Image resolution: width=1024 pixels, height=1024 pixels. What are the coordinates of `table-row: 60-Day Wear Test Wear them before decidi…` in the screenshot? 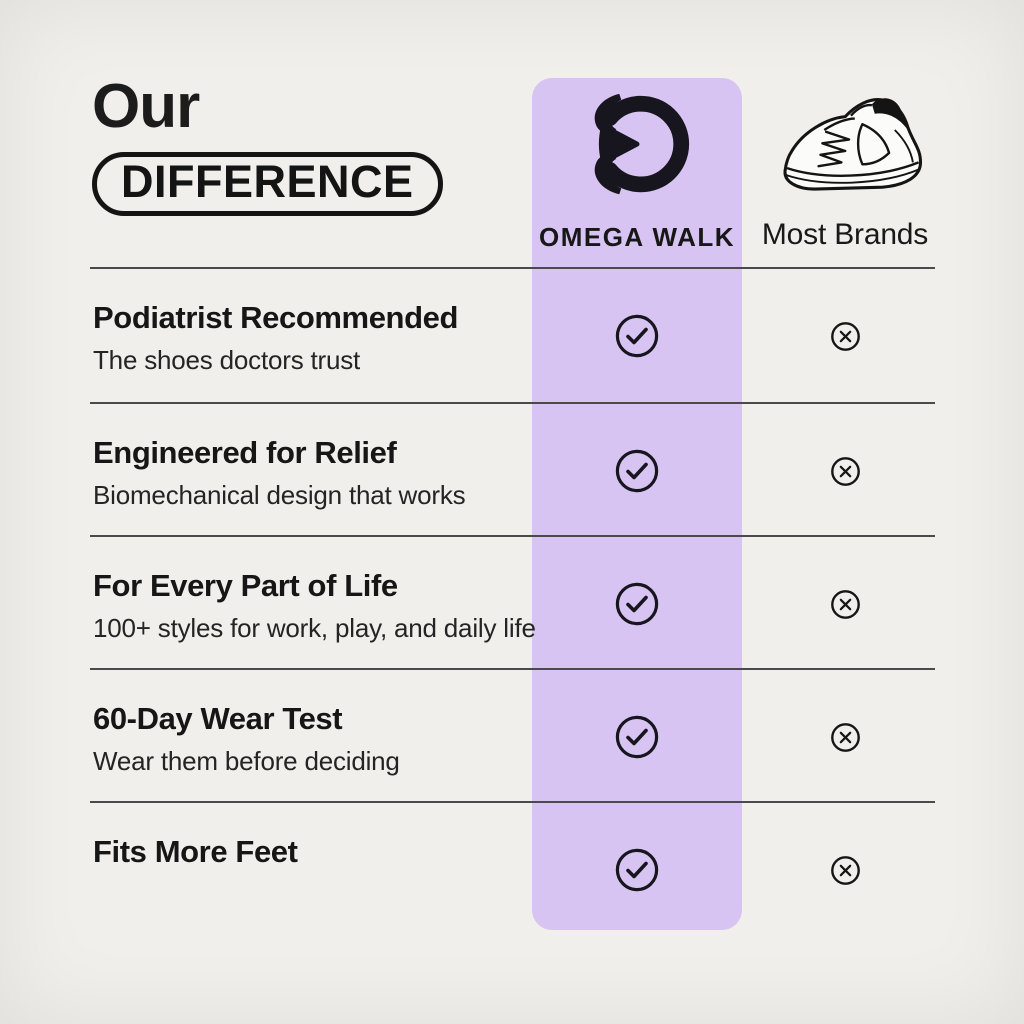 It's located at (512, 736).